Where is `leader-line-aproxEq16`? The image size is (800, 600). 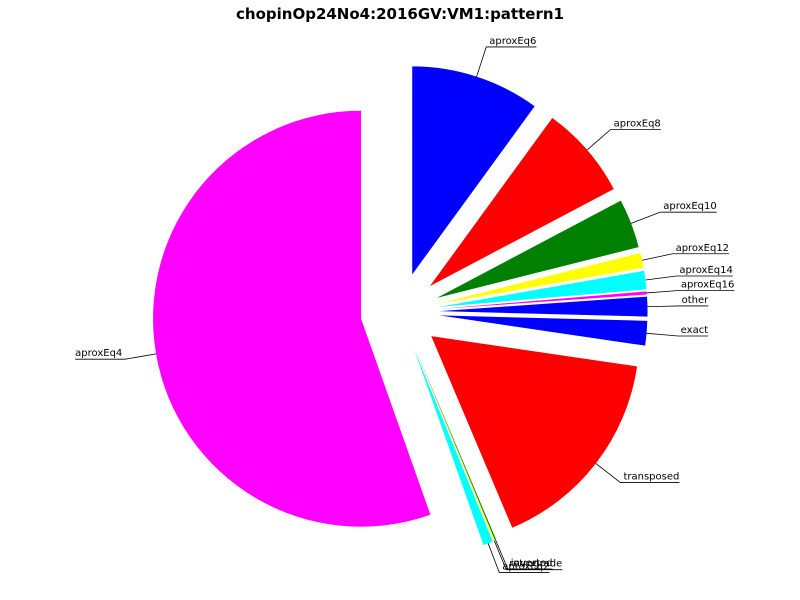
leader-line-aproxEq16 is located at coordinates (690, 292).